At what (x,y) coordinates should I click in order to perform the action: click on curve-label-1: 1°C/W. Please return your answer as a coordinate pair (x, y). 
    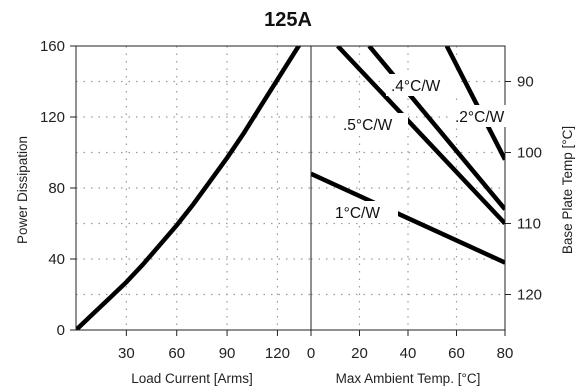
    Looking at the image, I should click on (357, 213).